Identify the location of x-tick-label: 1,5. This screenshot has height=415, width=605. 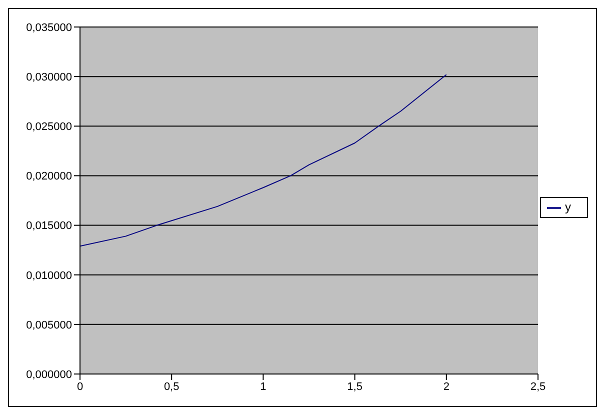
(354, 386).